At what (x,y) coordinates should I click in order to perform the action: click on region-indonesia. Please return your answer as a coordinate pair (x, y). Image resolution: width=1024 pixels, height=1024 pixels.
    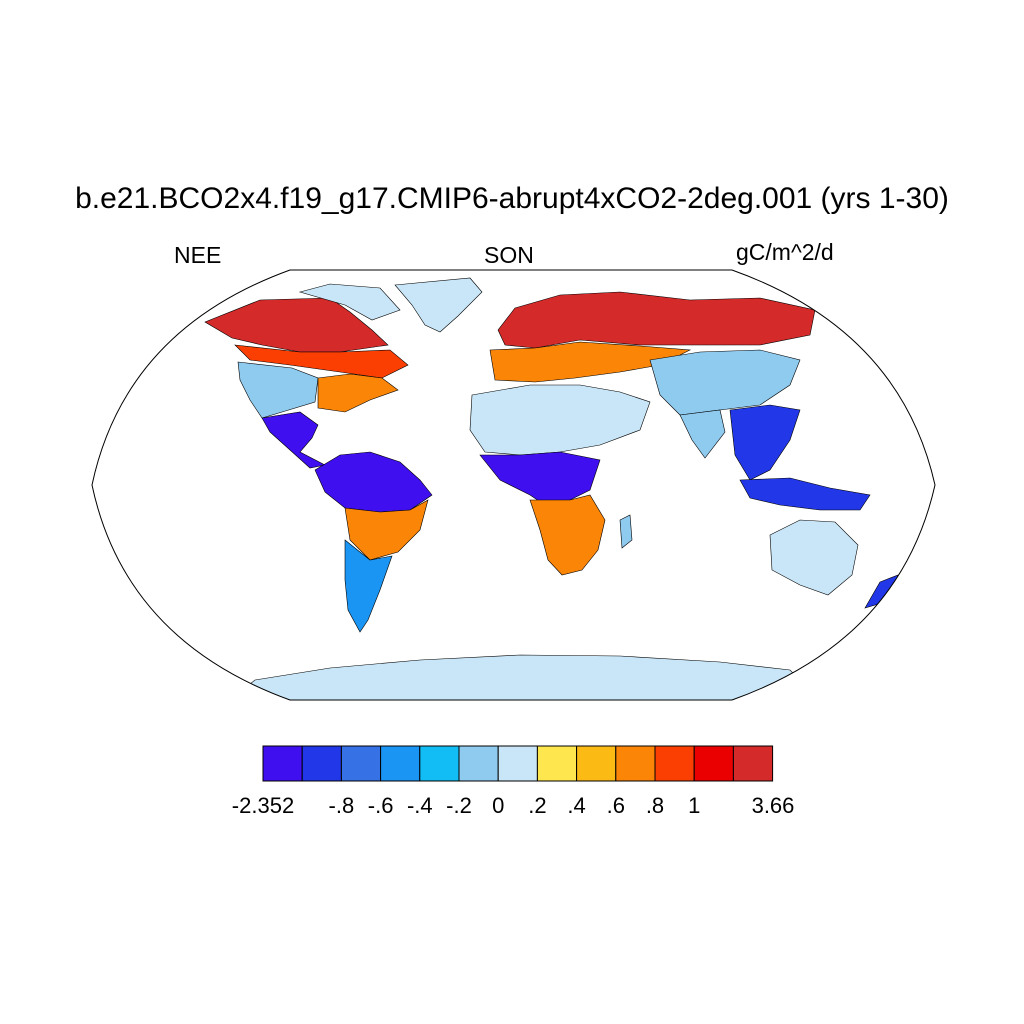
    Looking at the image, I should click on (805, 494).